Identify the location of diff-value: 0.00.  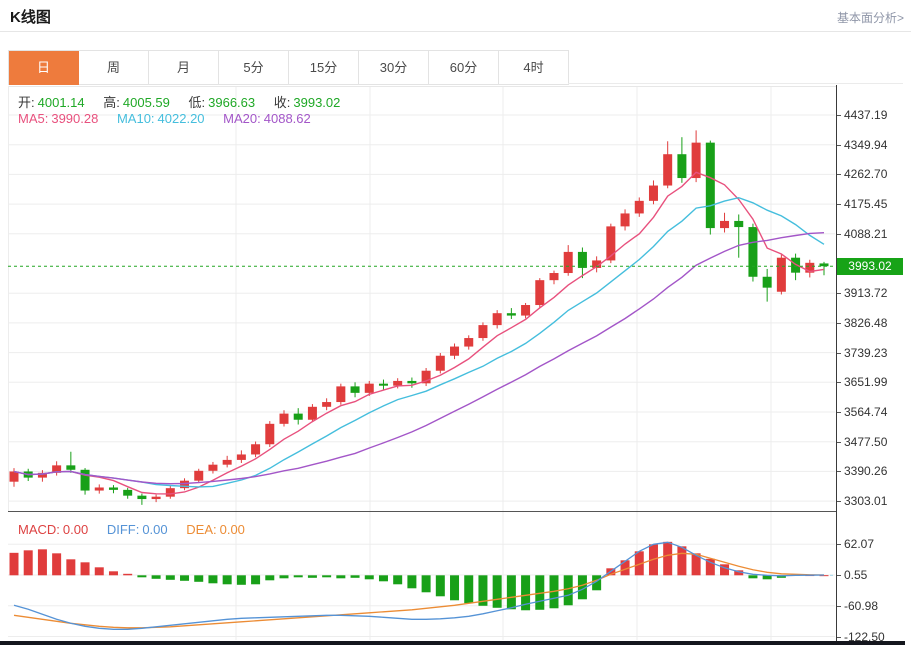
(155, 529).